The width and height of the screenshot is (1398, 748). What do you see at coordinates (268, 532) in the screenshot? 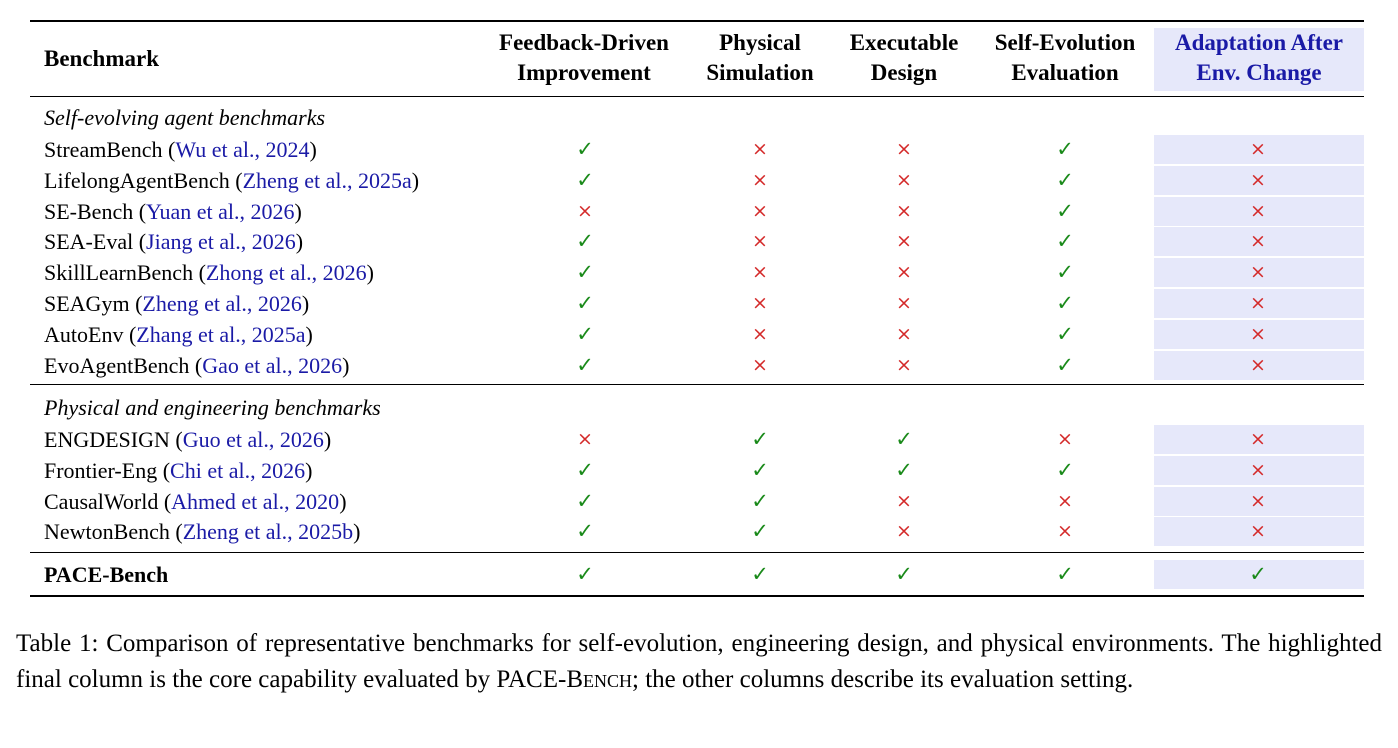
I see `citation-link: Zheng et al., 2025b` at bounding box center [268, 532].